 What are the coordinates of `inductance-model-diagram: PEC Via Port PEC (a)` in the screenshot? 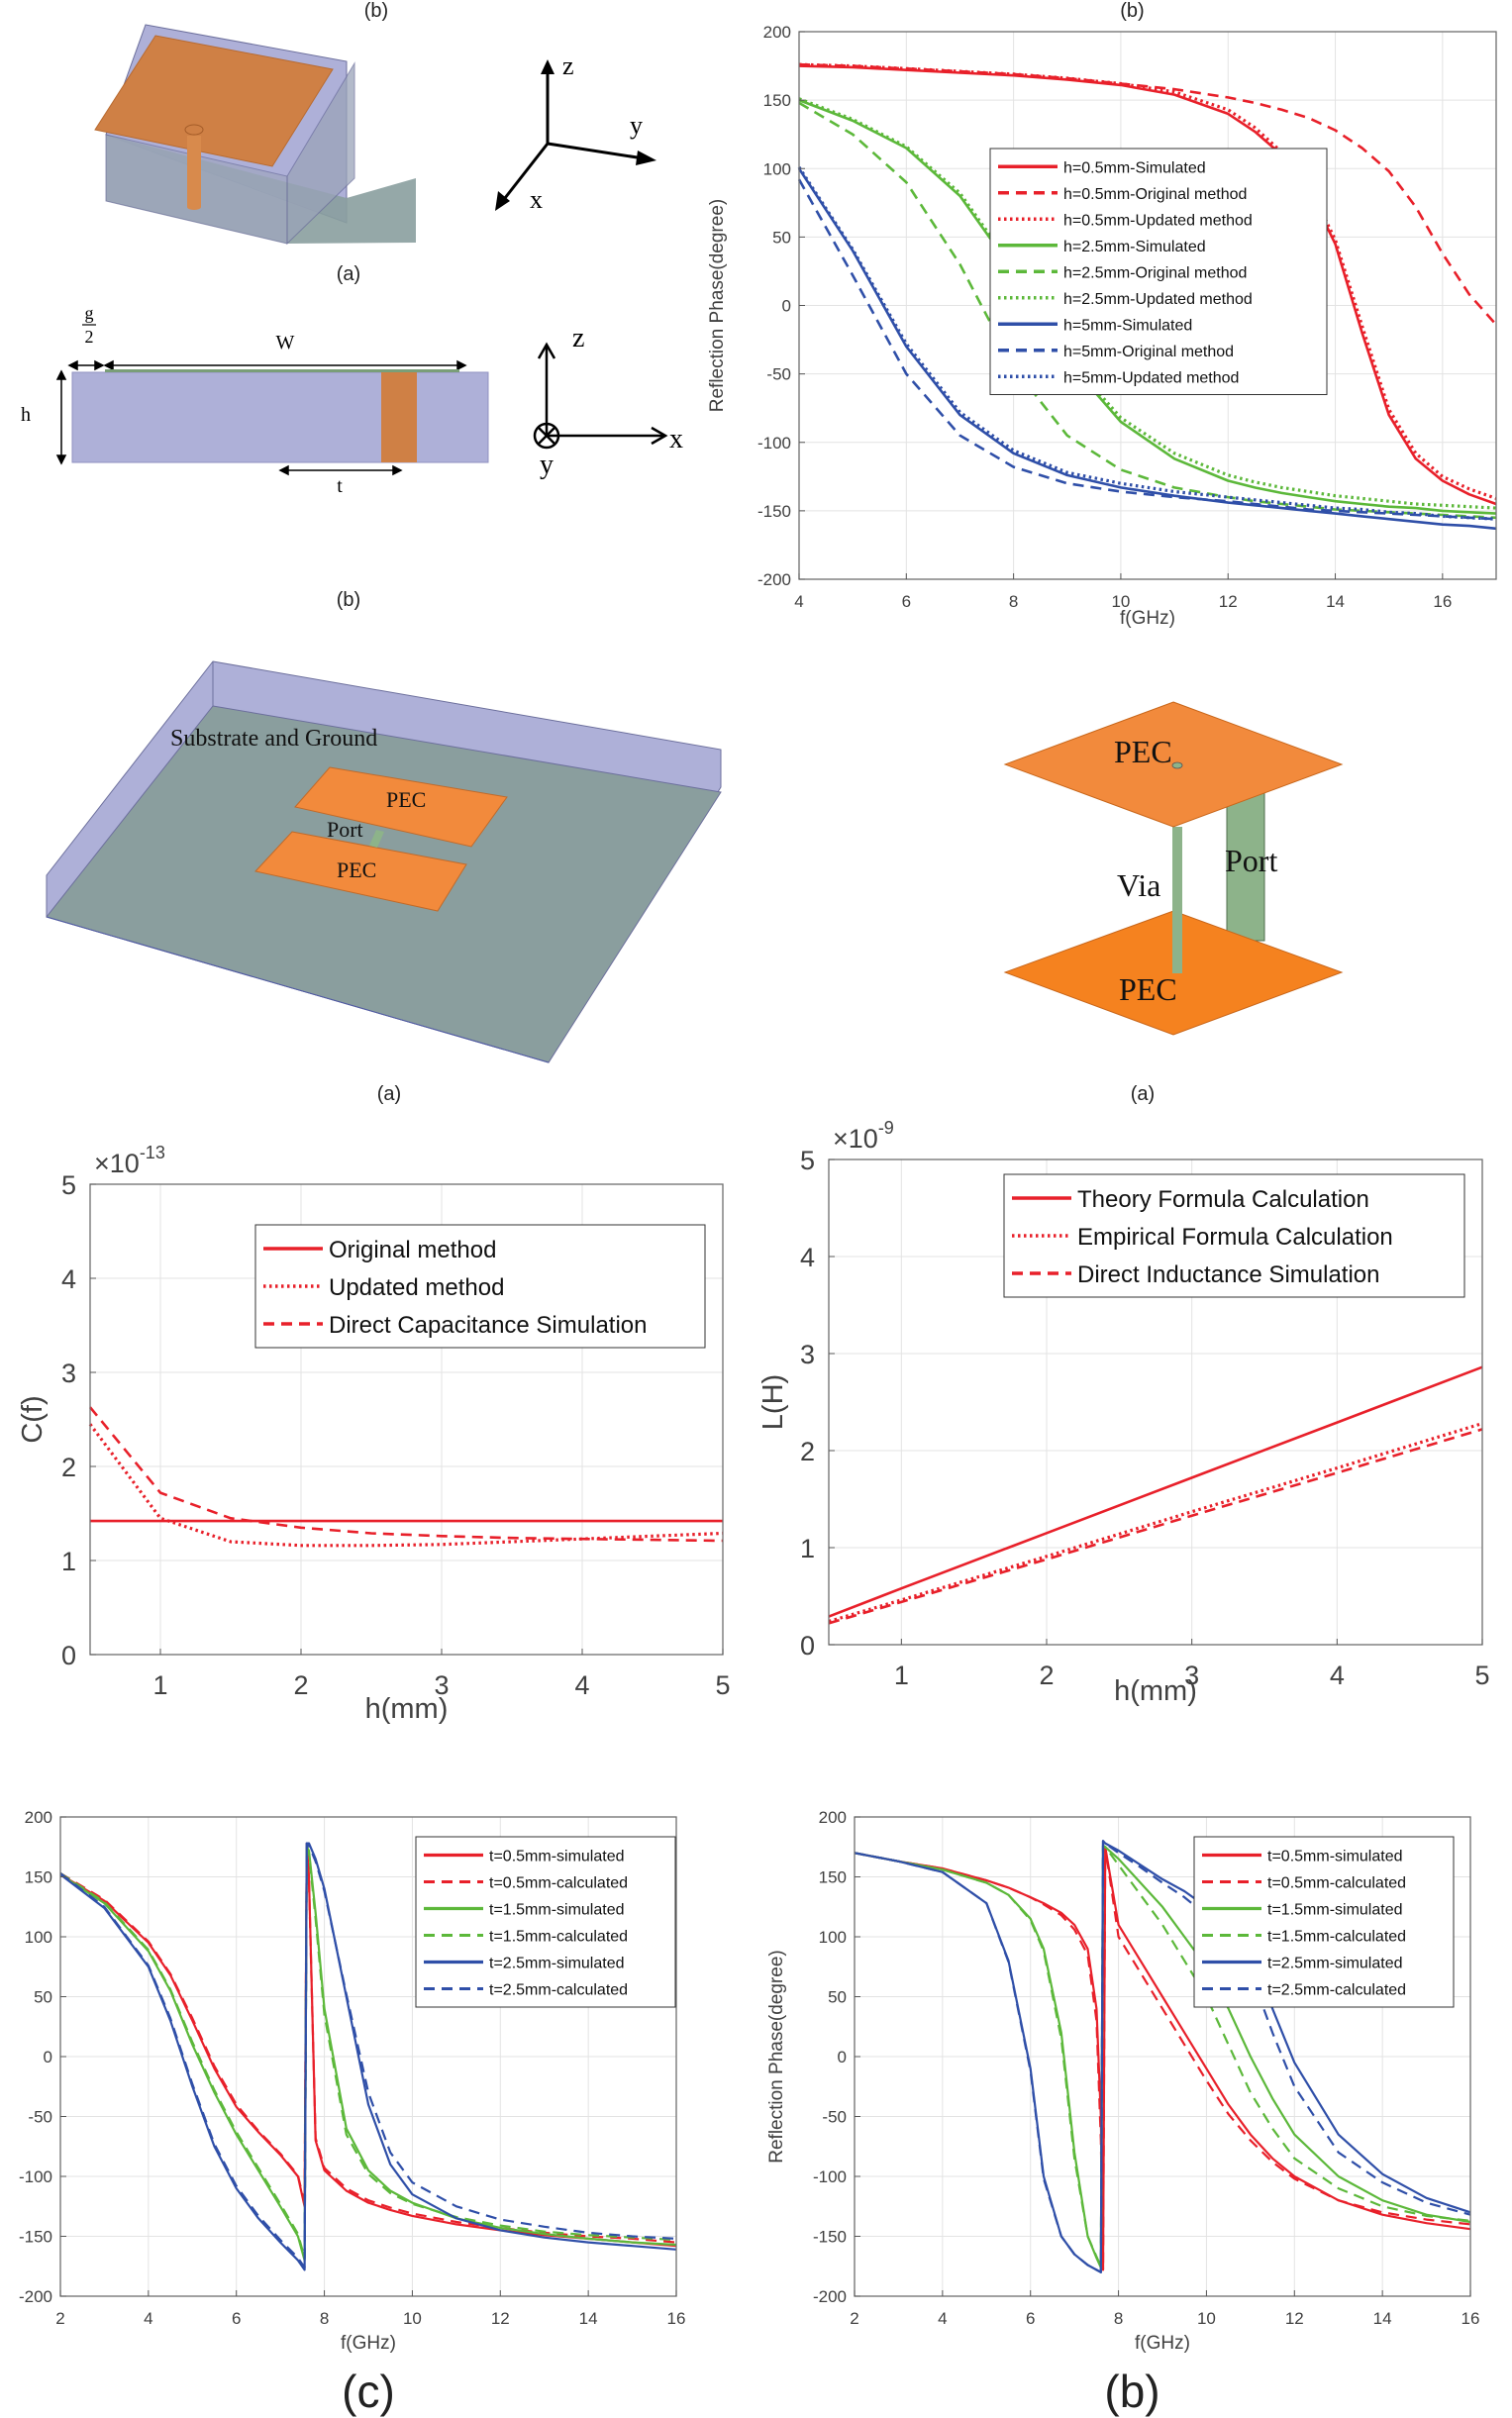 It's located at (1173, 903).